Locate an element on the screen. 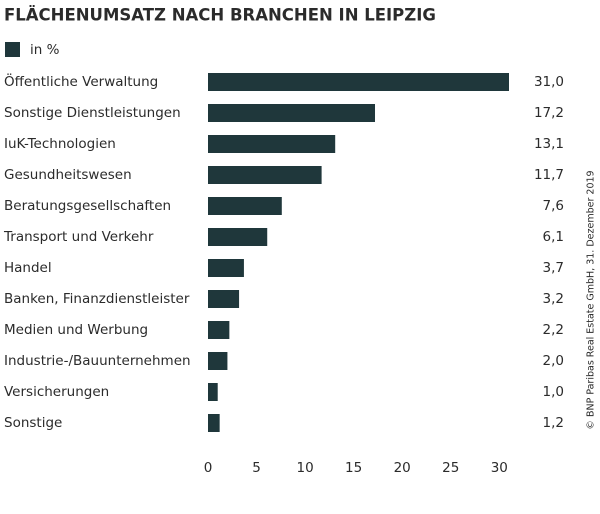 Image resolution: width=600 pixels, height=514 pixels. value-label: 1,0 is located at coordinates (553, 392).